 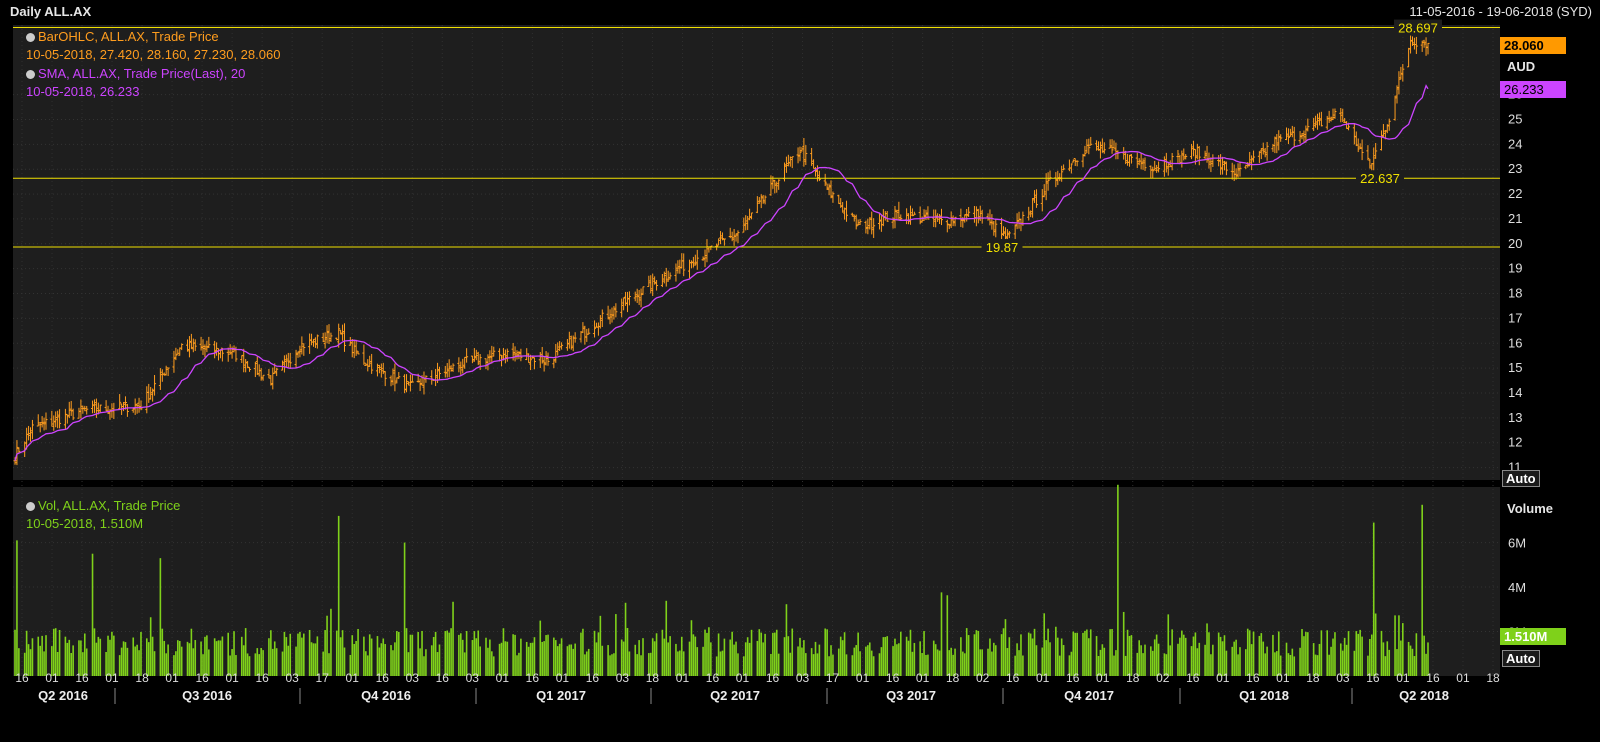 I want to click on price-tick-label: 20, so click(x=1515, y=243).